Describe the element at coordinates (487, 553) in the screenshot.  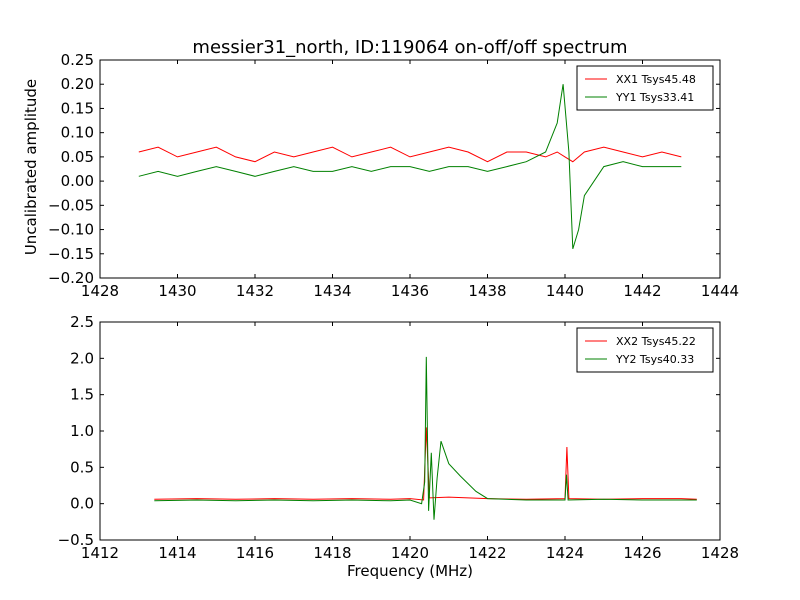
I see `x-tick-label: 1422` at that location.